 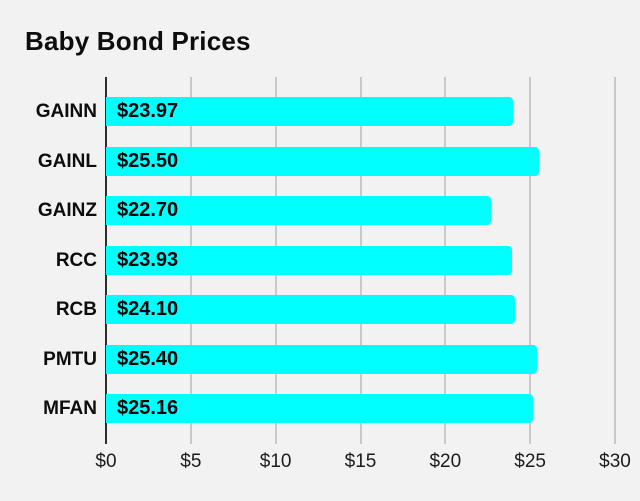 I want to click on bar-mfan: $25.16, so click(x=319, y=409).